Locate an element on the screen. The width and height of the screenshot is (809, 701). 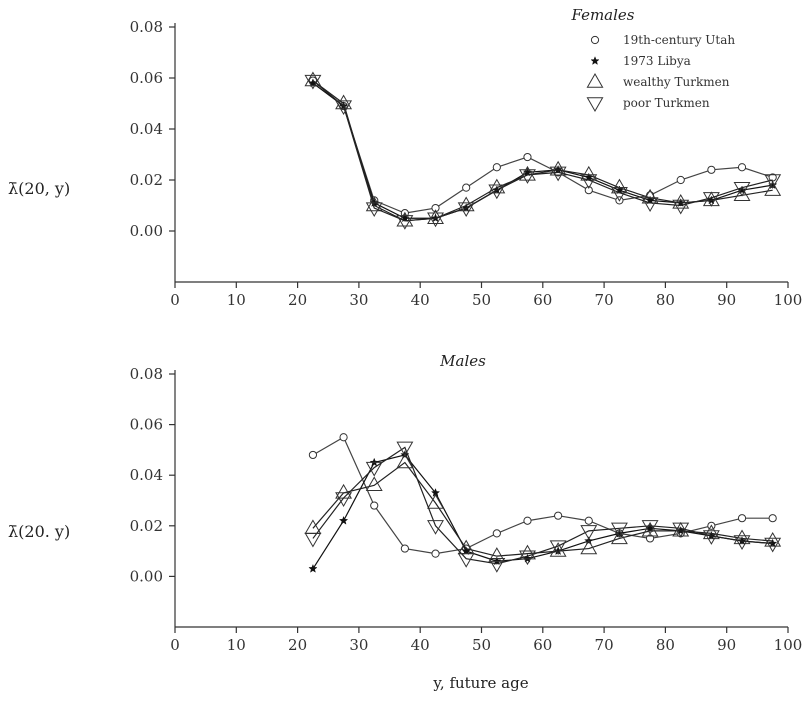
y-tick-label: 0.02 is located at coordinates (146, 180).